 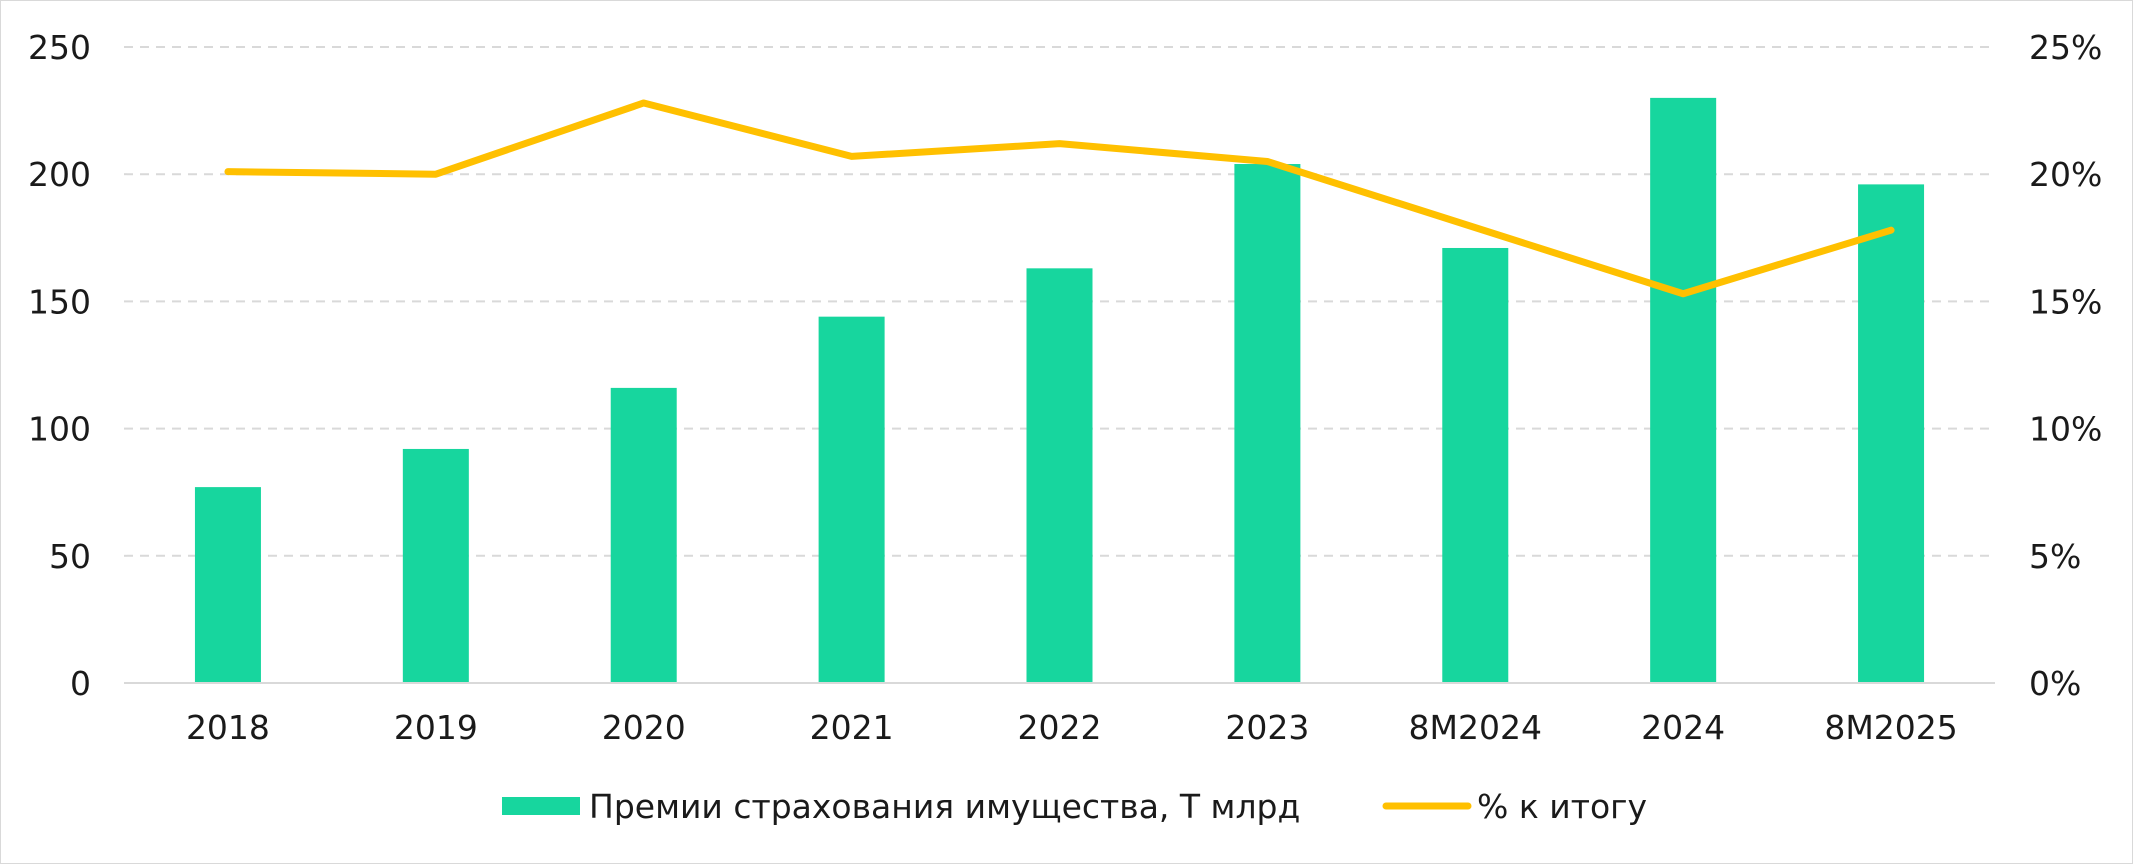 What do you see at coordinates (1683, 727) in the screenshot?
I see `x-tick-label: 2024` at bounding box center [1683, 727].